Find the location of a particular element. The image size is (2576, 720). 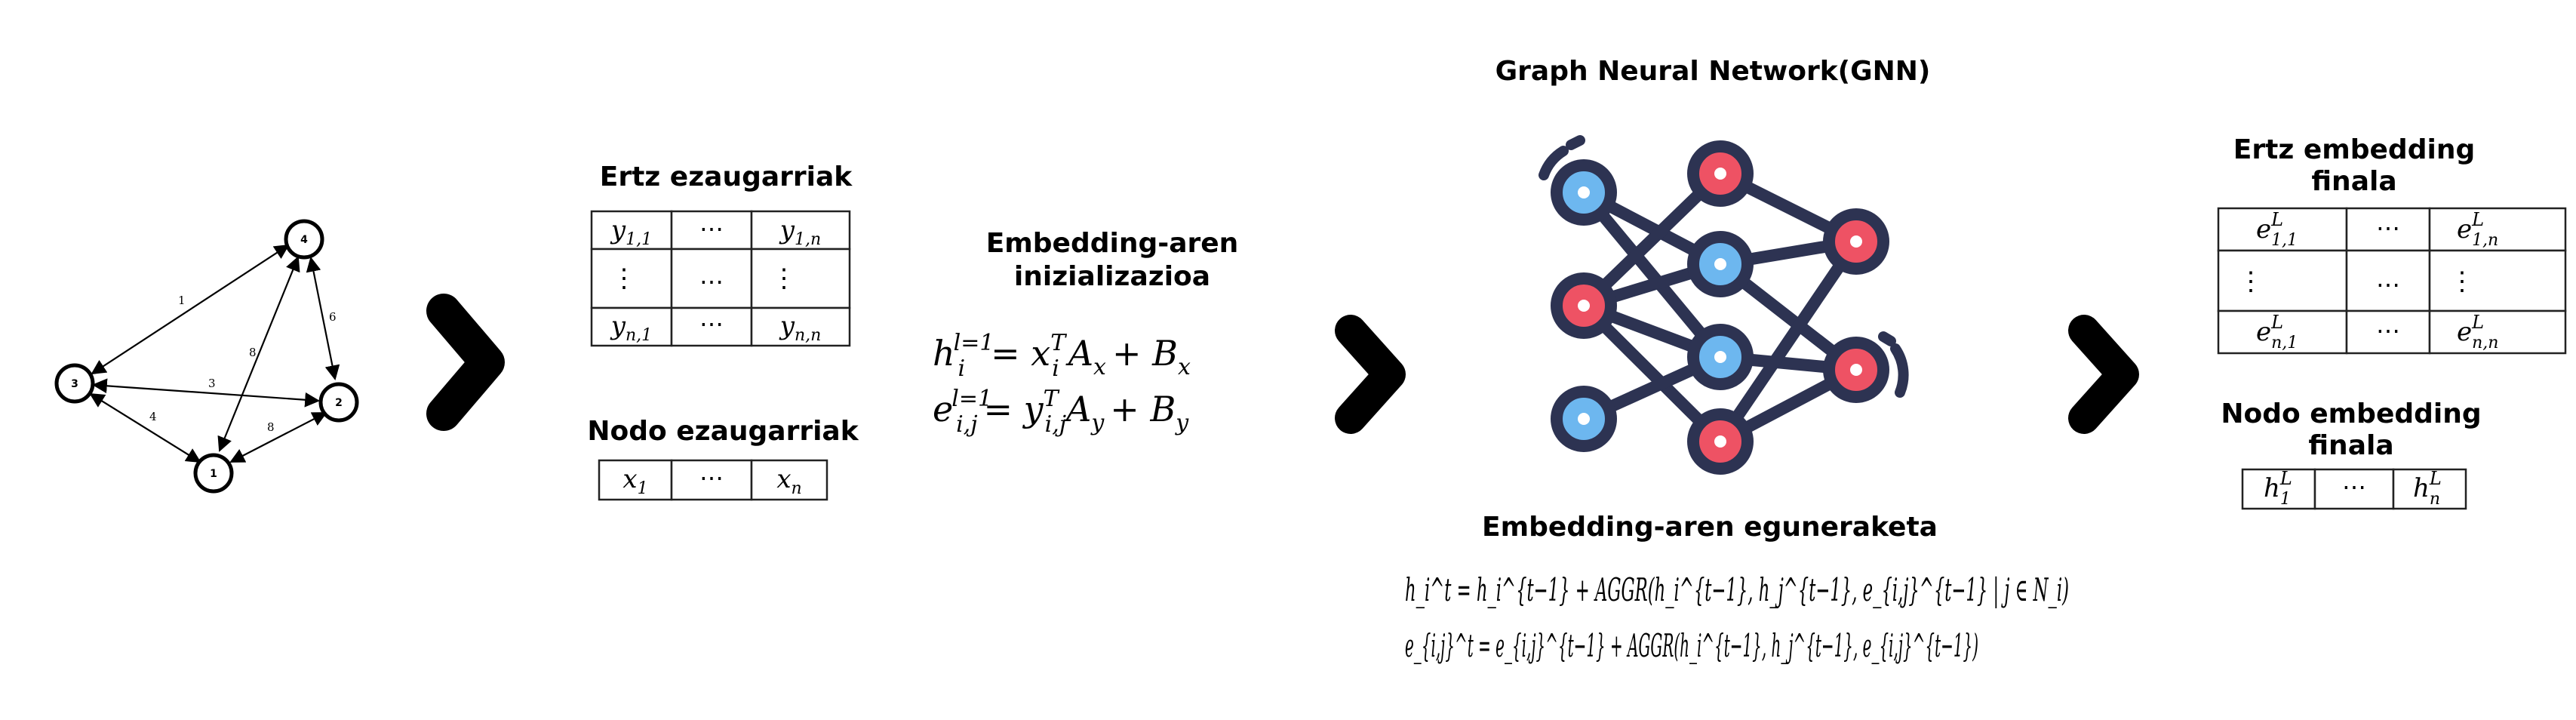

graph-node-4: 4 is located at coordinates (304, 239).